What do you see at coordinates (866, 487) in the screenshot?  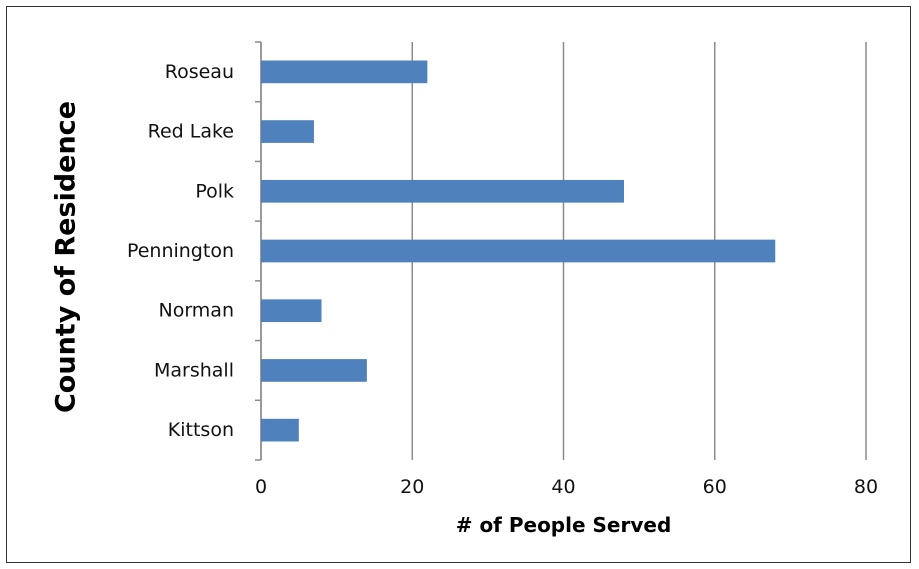 I see `x-tick-label-80: 80` at bounding box center [866, 487].